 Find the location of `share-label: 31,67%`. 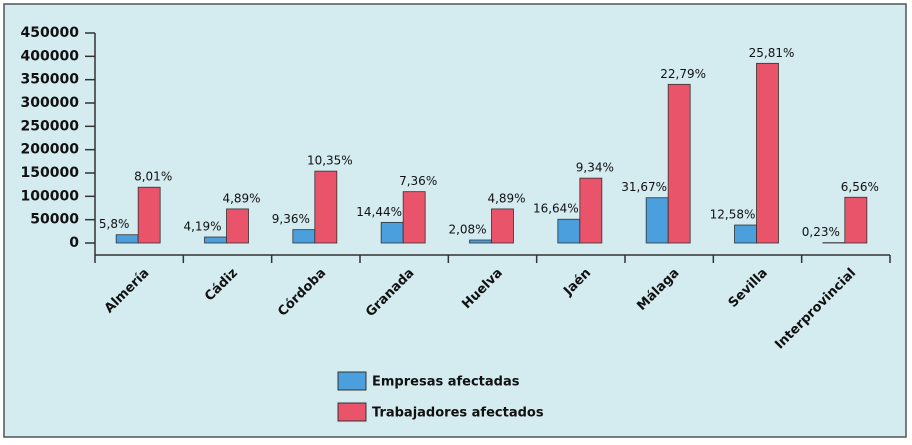

share-label: 31,67% is located at coordinates (644, 187).